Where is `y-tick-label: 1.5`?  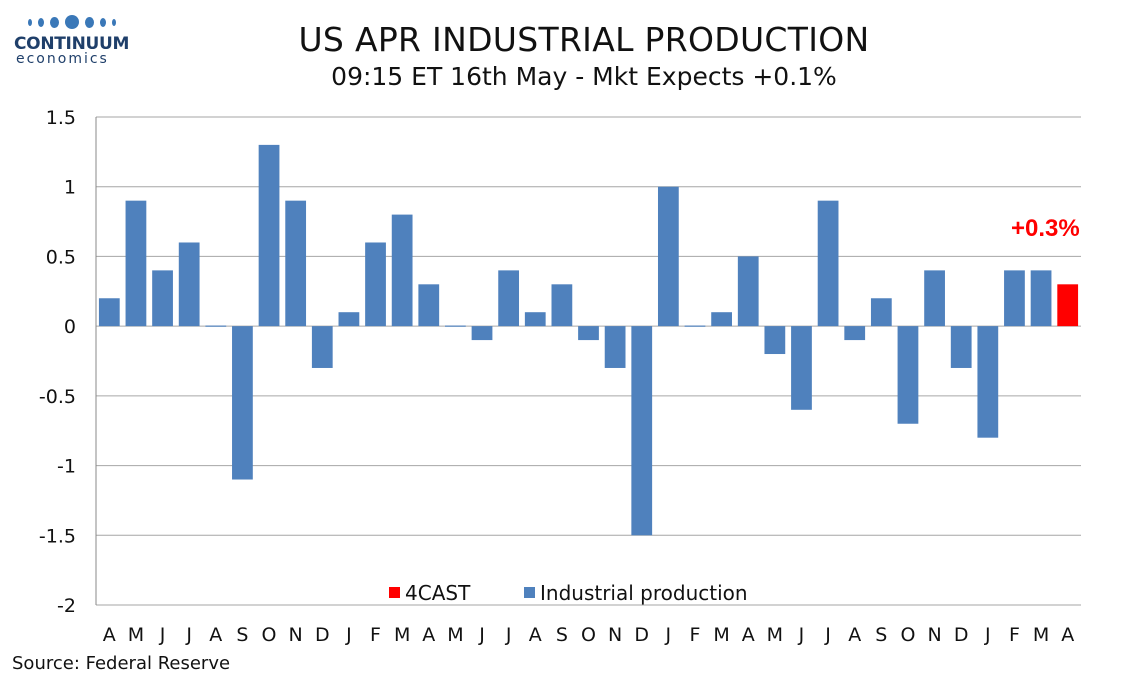 y-tick-label: 1.5 is located at coordinates (61, 118).